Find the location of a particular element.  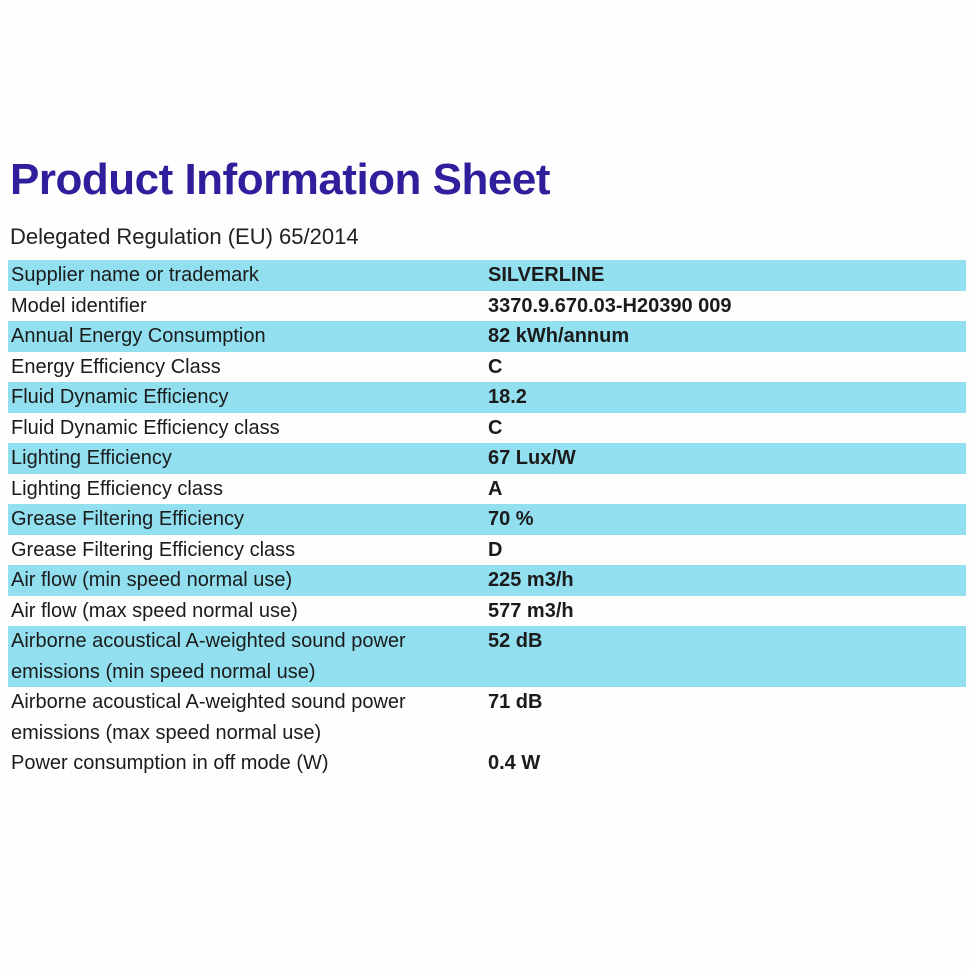

table-row: Fluid Dynamic Efficiency 18.2 is located at coordinates (487, 397).